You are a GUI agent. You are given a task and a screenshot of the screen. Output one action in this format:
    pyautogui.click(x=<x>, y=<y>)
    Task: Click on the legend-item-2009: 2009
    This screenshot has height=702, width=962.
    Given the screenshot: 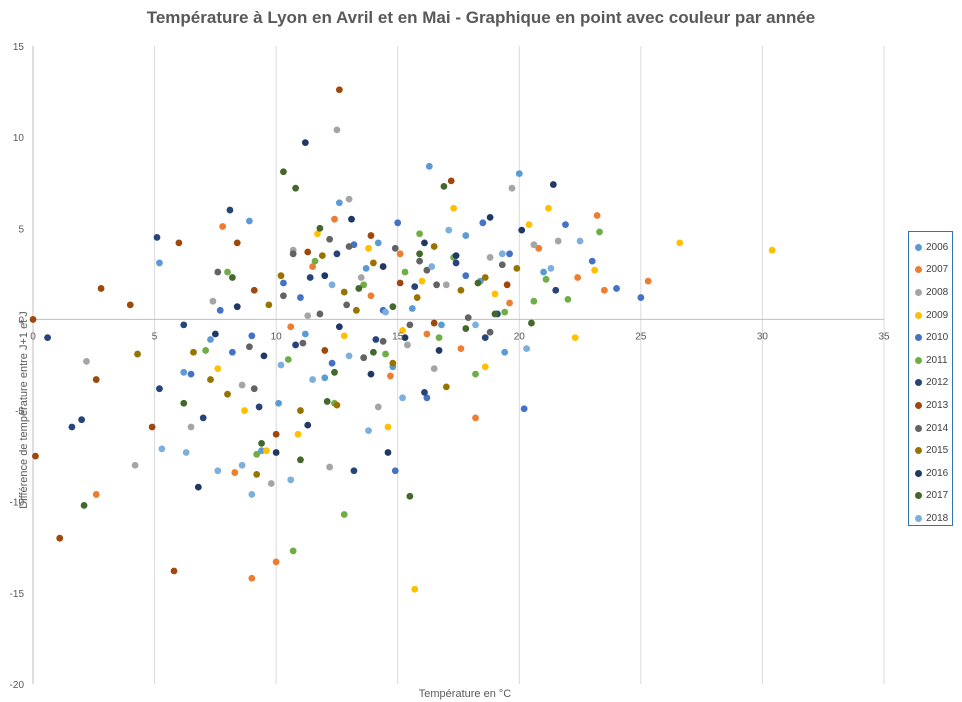 What is the action you would take?
    pyautogui.click(x=930, y=315)
    